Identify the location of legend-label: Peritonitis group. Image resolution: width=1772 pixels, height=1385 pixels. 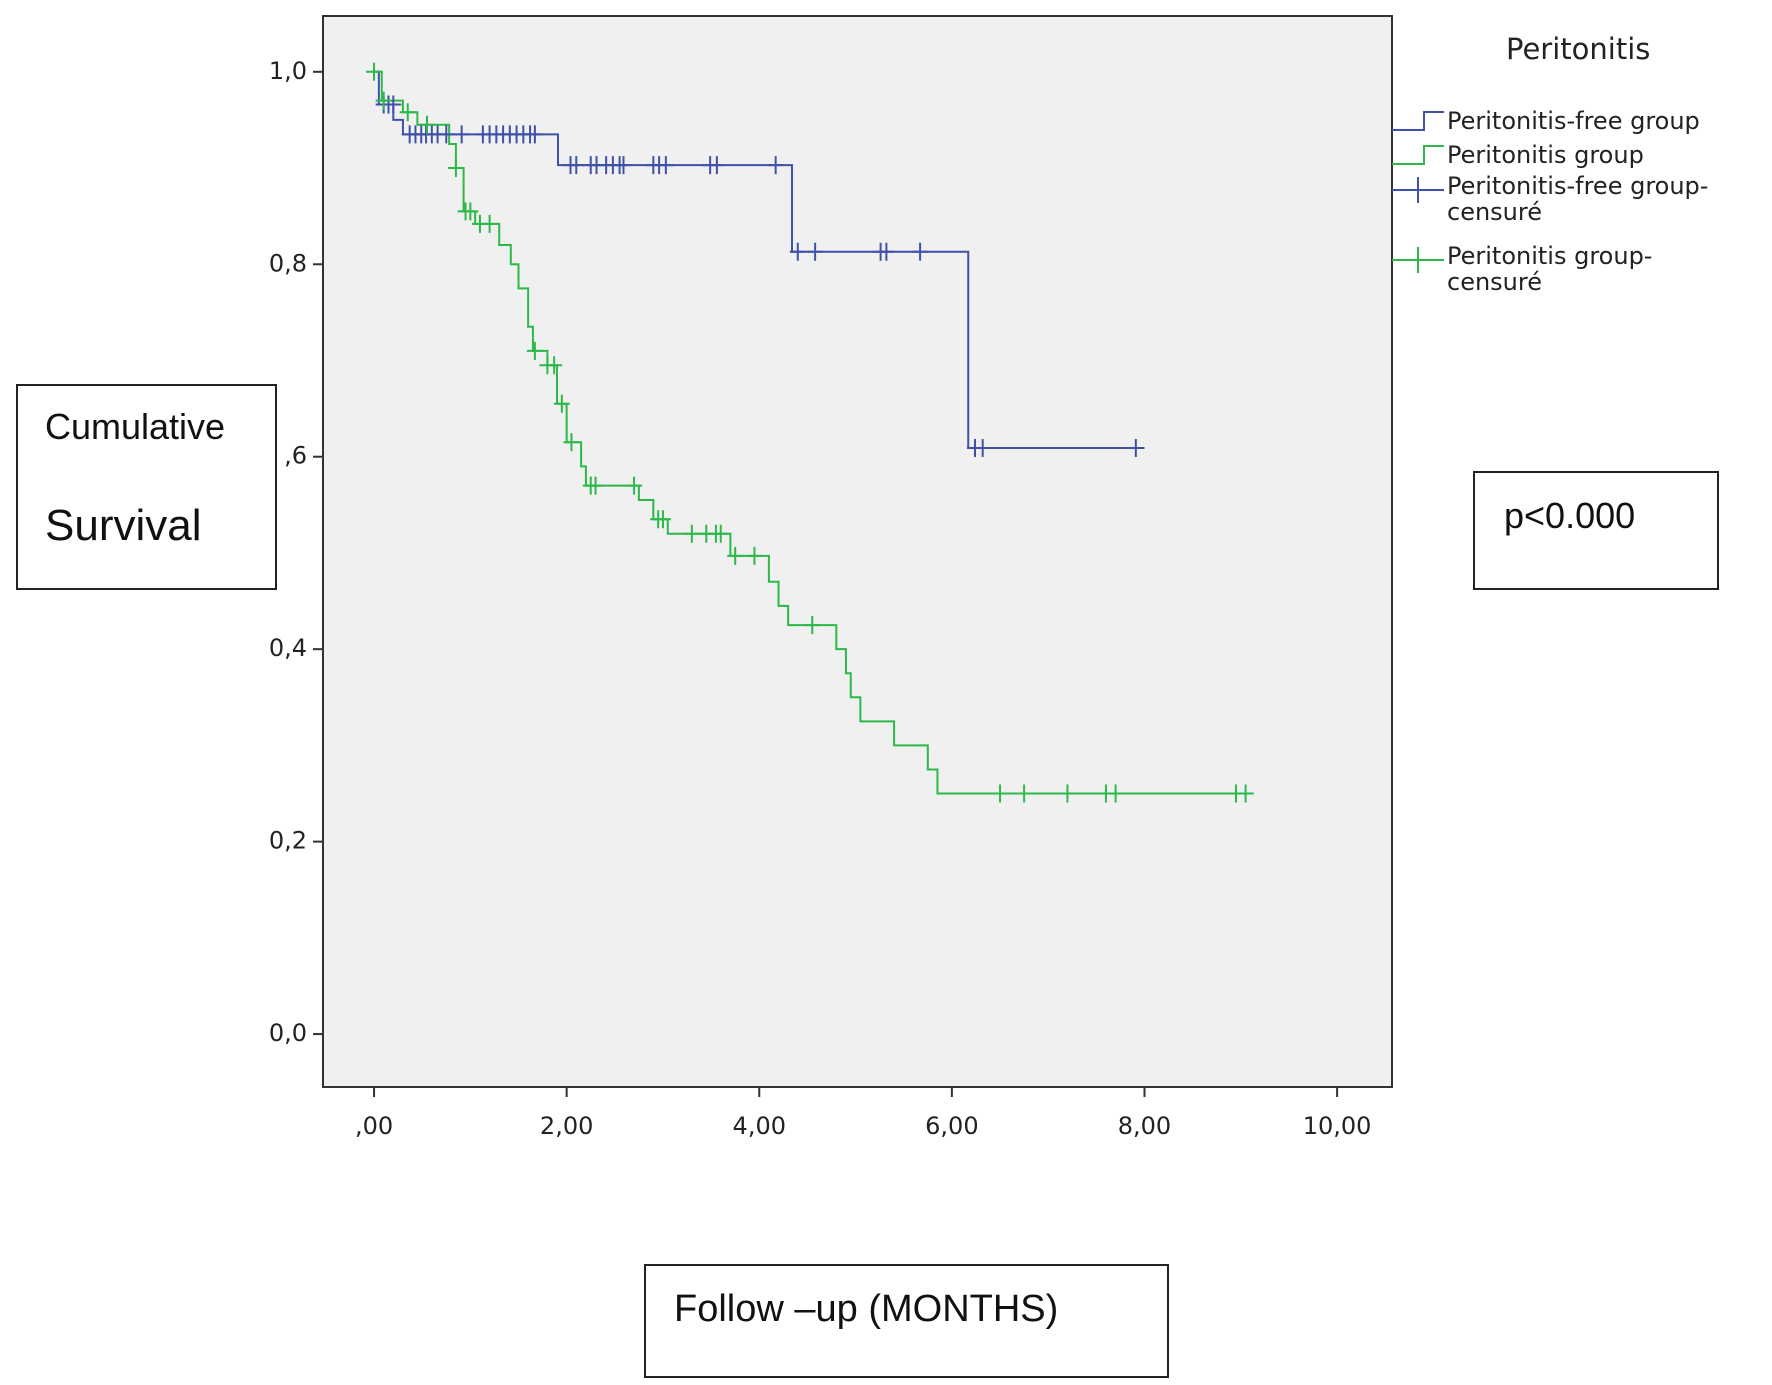
(1545, 155).